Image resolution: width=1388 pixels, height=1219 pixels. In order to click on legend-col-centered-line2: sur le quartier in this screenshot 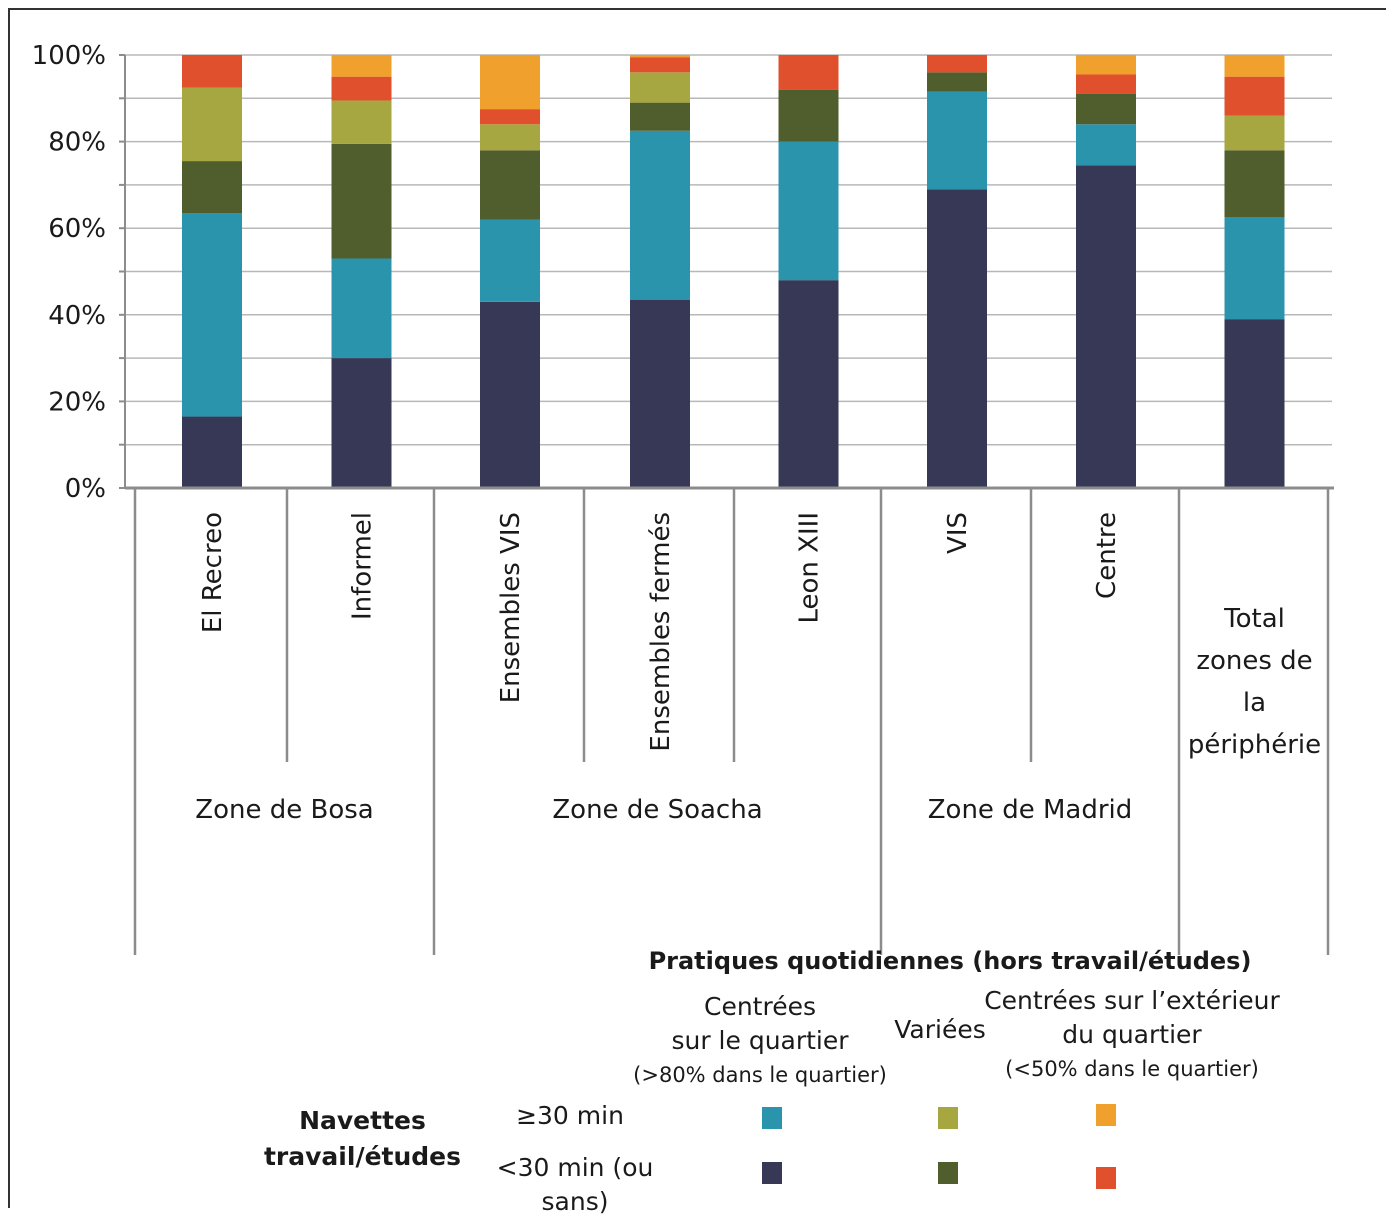, I will do `click(760, 1040)`.